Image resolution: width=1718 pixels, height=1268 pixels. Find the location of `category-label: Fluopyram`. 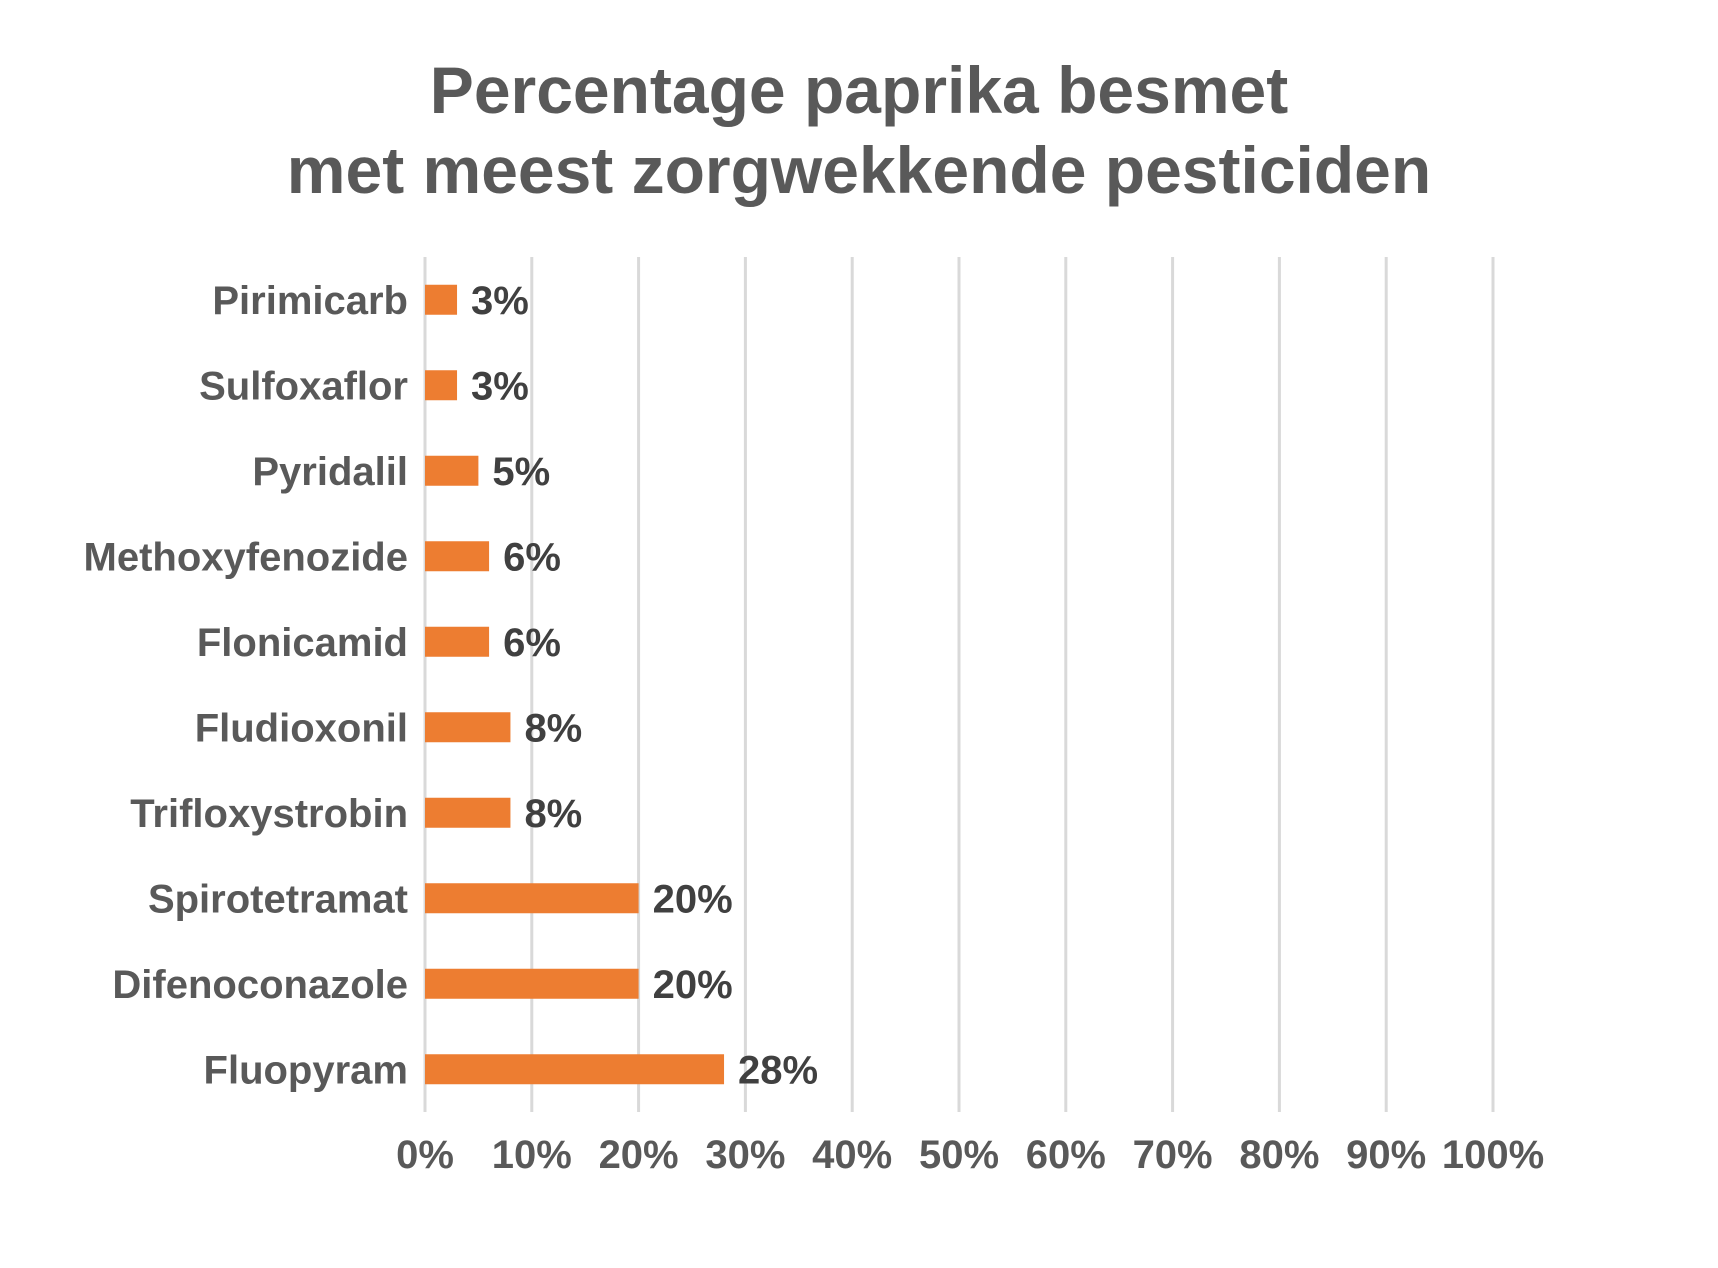

category-label: Fluopyram is located at coordinates (306, 1070).